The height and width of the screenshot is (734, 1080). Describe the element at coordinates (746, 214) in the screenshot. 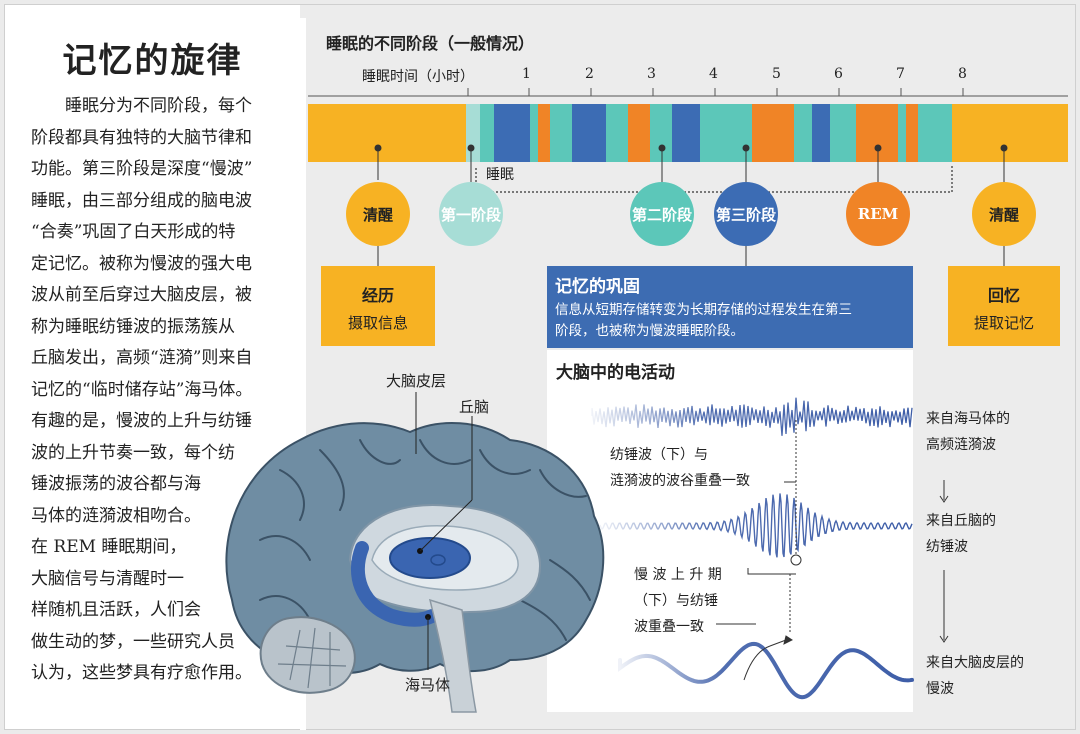

I see `stage-3: 第三阶段` at that location.